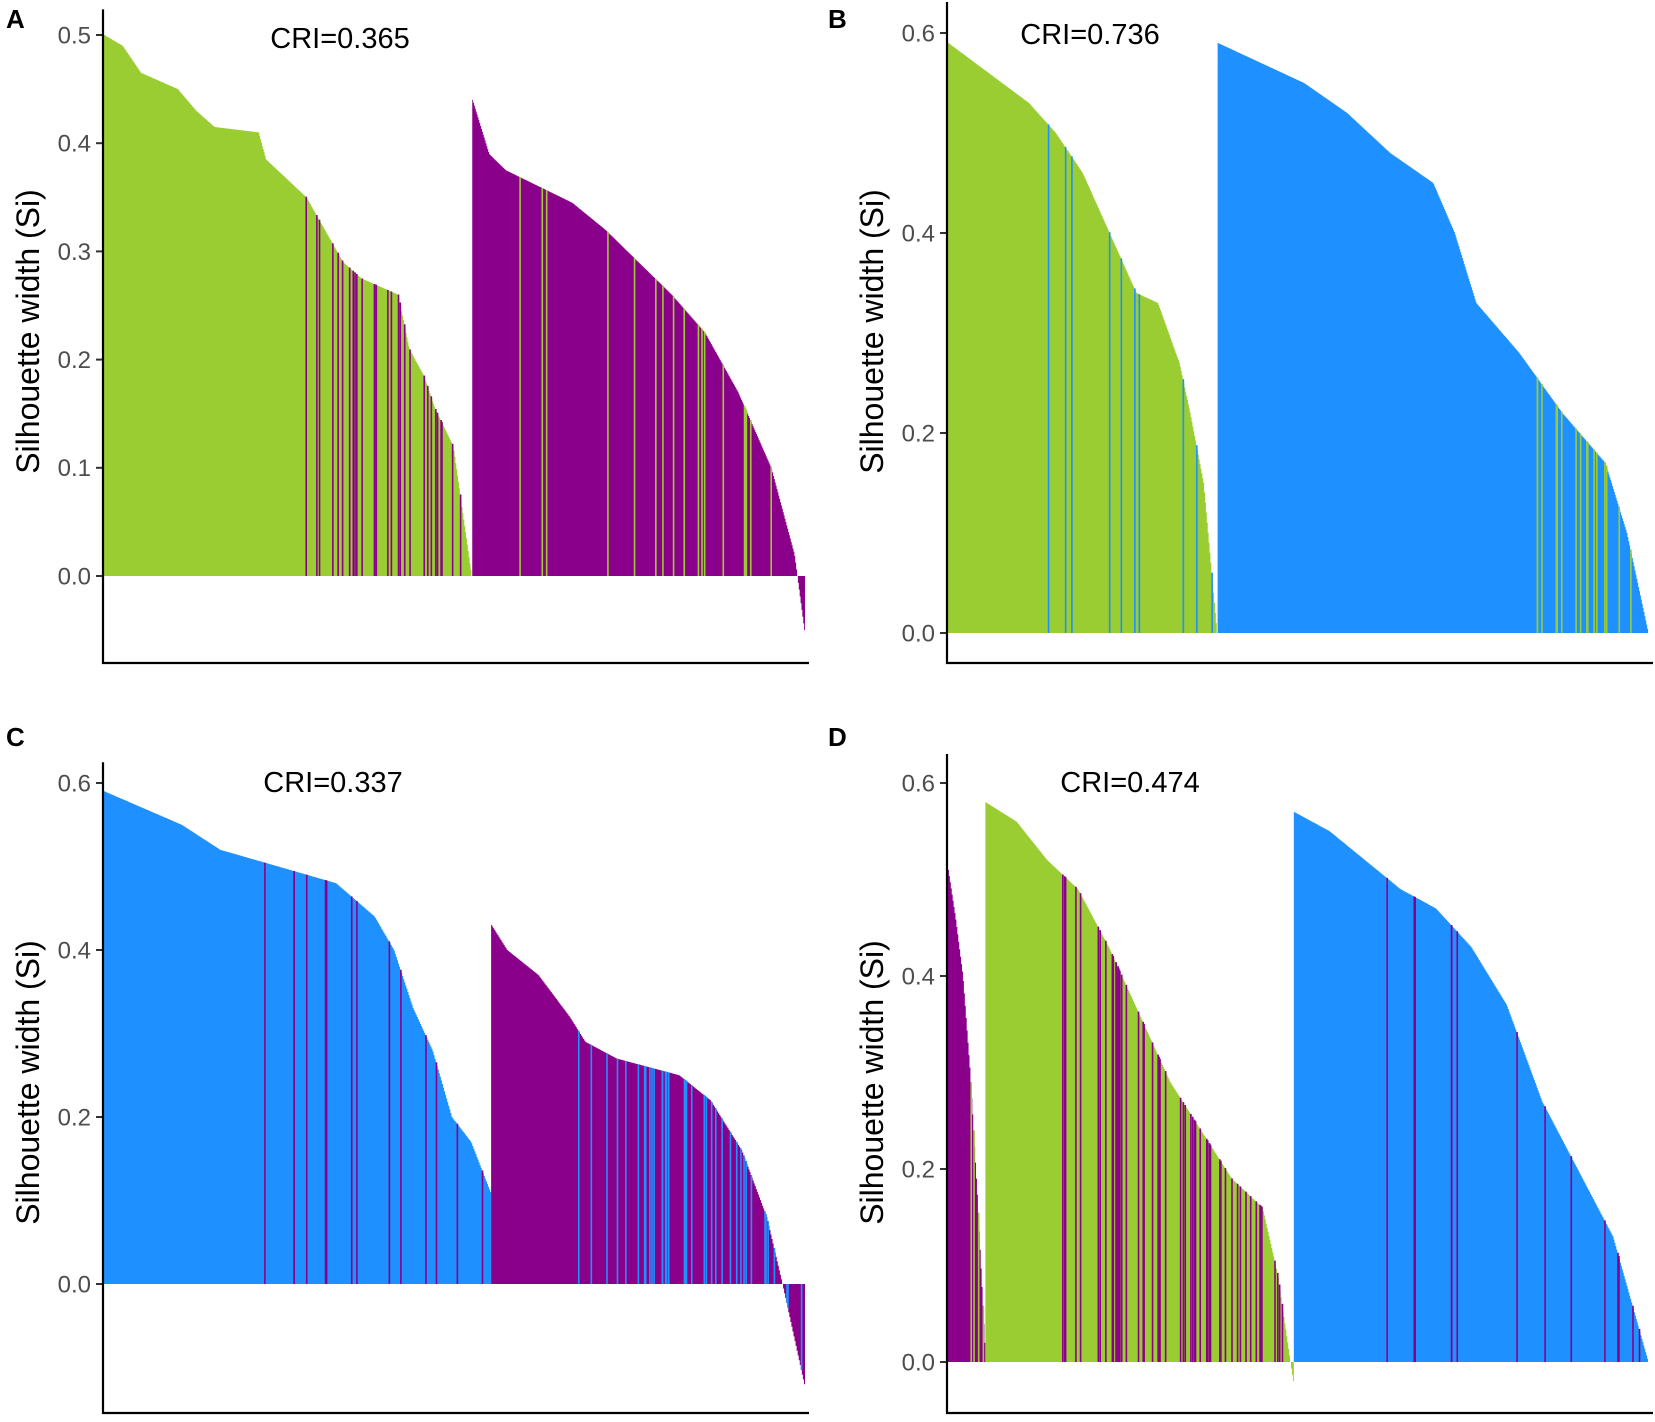 This screenshot has height=1422, width=1655. What do you see at coordinates (74, 252) in the screenshot?
I see `y-tick-label: 0.3` at bounding box center [74, 252].